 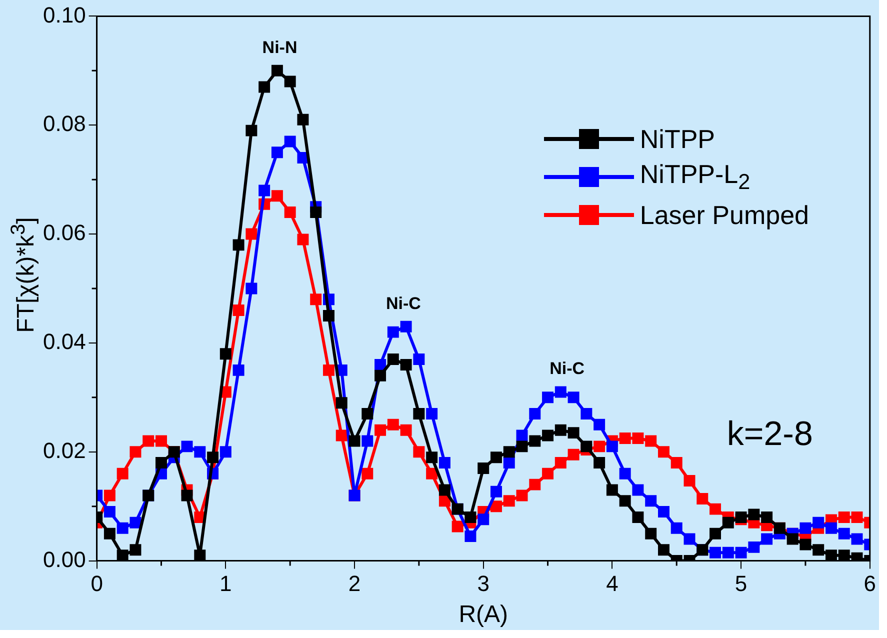 What do you see at coordinates (64, 450) in the screenshot?
I see `y-tick-label: 0.02` at bounding box center [64, 450].